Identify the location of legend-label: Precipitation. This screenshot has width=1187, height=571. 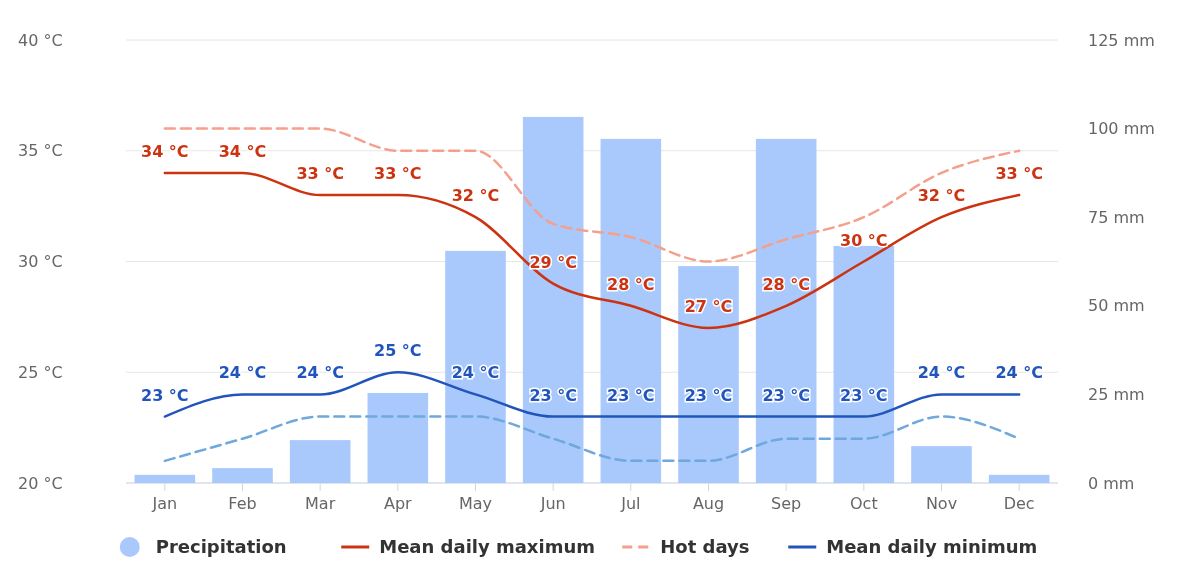
(221, 547).